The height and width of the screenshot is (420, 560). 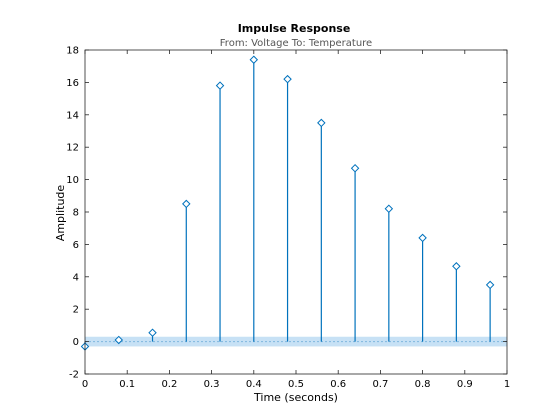 I want to click on y-tick-label: 18, so click(x=72, y=51).